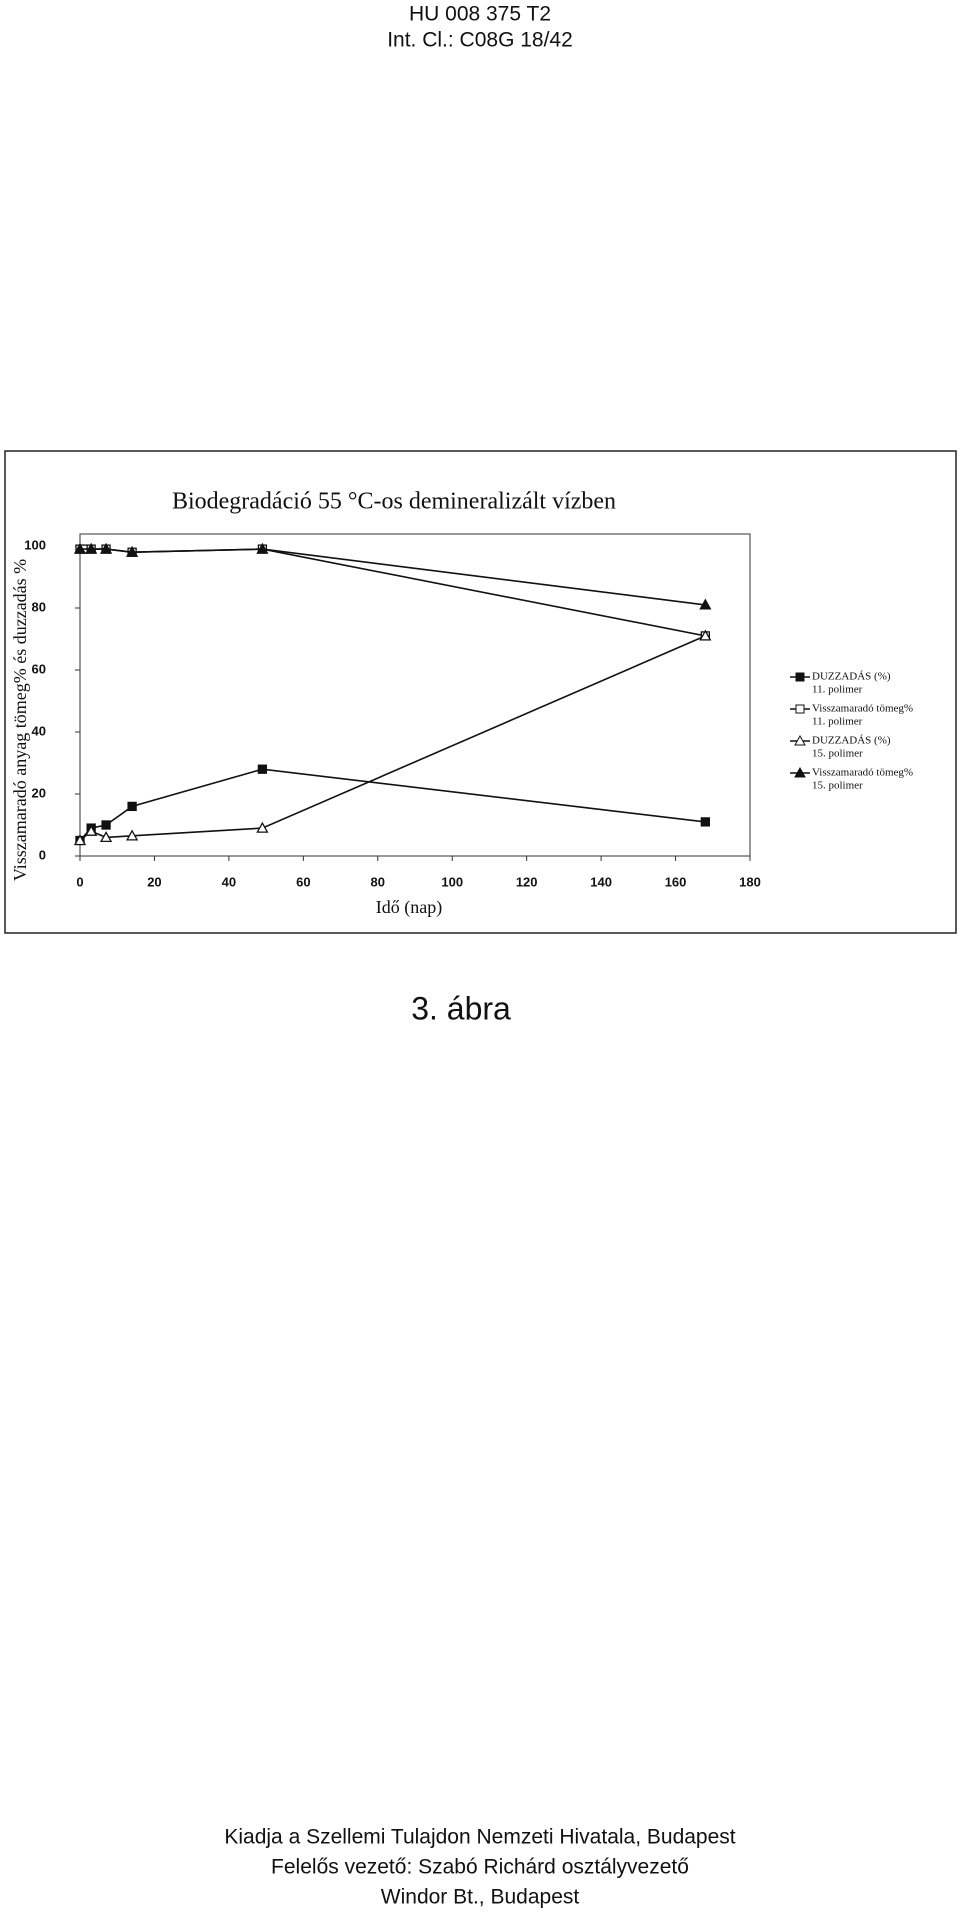  Describe the element at coordinates (409, 907) in the screenshot. I see `x-axis-label: Idő (nap)` at that location.